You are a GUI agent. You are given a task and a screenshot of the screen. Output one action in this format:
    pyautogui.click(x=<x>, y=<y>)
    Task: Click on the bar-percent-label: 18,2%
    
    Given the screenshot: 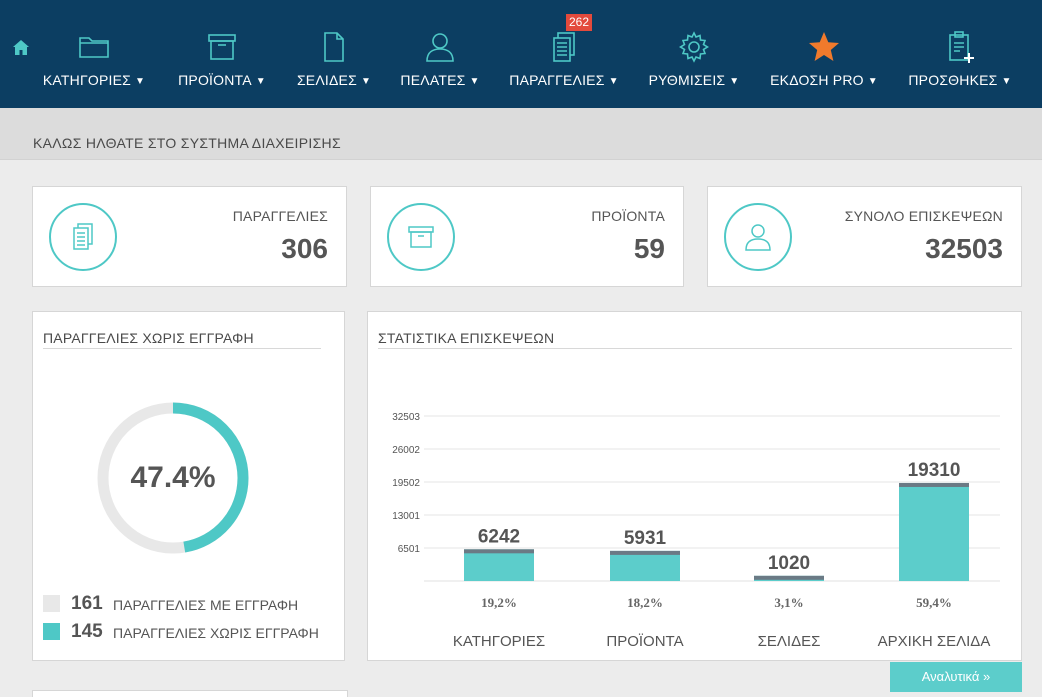 What is the action you would take?
    pyautogui.click(x=645, y=602)
    